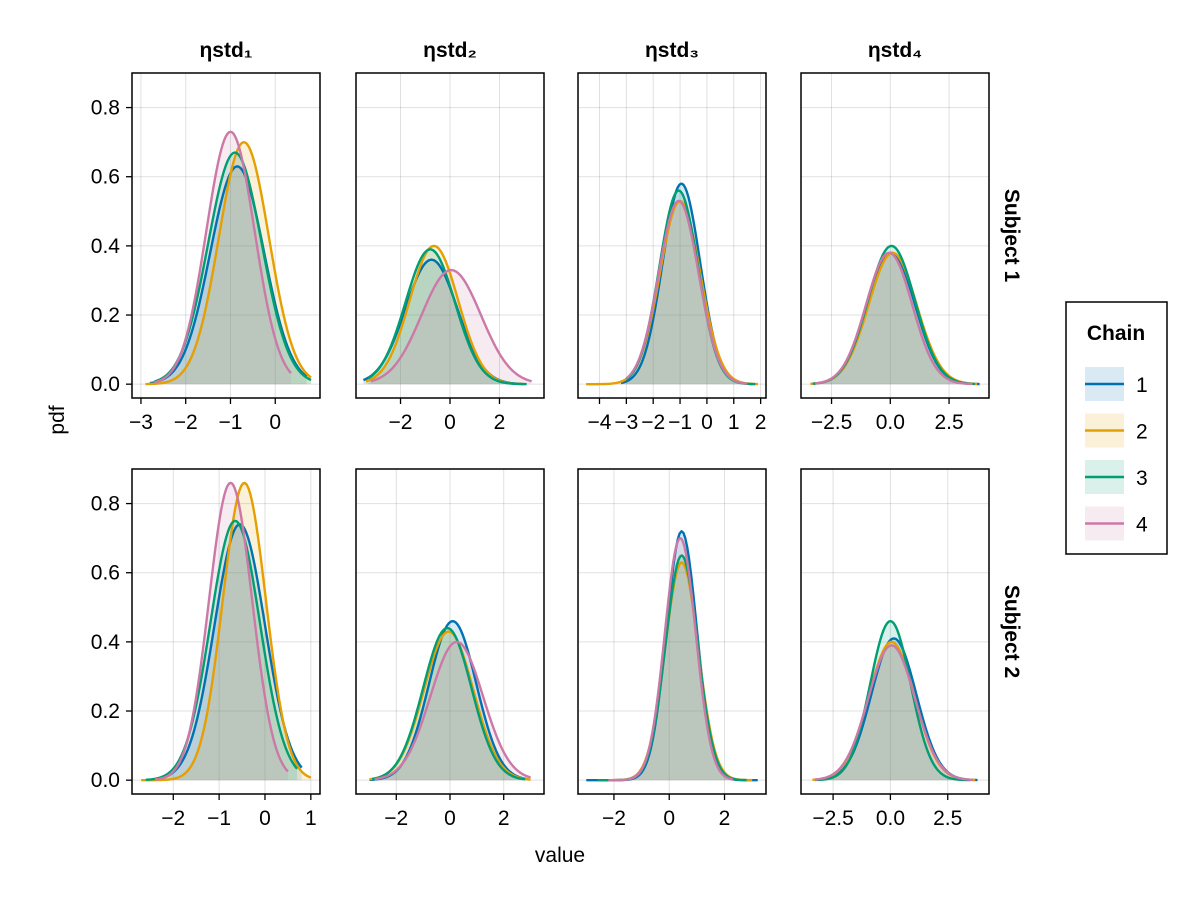 Image resolution: width=1200 pixels, height=900 pixels. What do you see at coordinates (105, 780) in the screenshot?
I see `y-tick-label: 0.0` at bounding box center [105, 780].